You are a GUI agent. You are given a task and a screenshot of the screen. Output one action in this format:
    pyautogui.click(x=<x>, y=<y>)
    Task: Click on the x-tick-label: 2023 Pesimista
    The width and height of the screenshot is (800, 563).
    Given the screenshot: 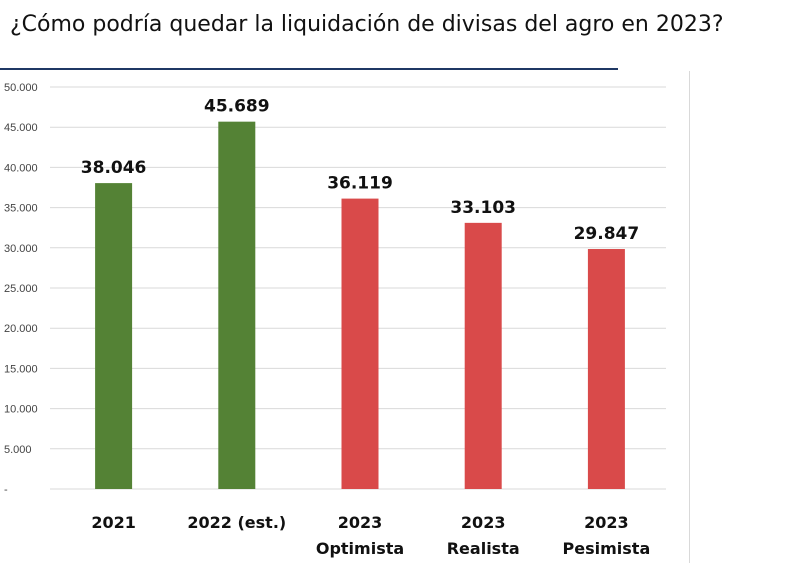 What is the action you would take?
    pyautogui.click(x=607, y=535)
    